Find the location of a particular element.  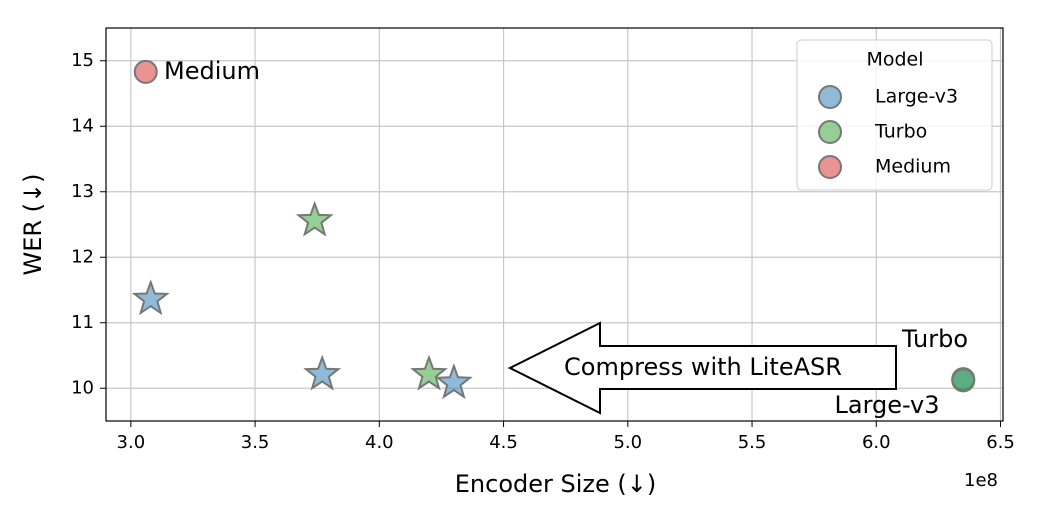

x-tick-label: 3.0 is located at coordinates (131, 442).